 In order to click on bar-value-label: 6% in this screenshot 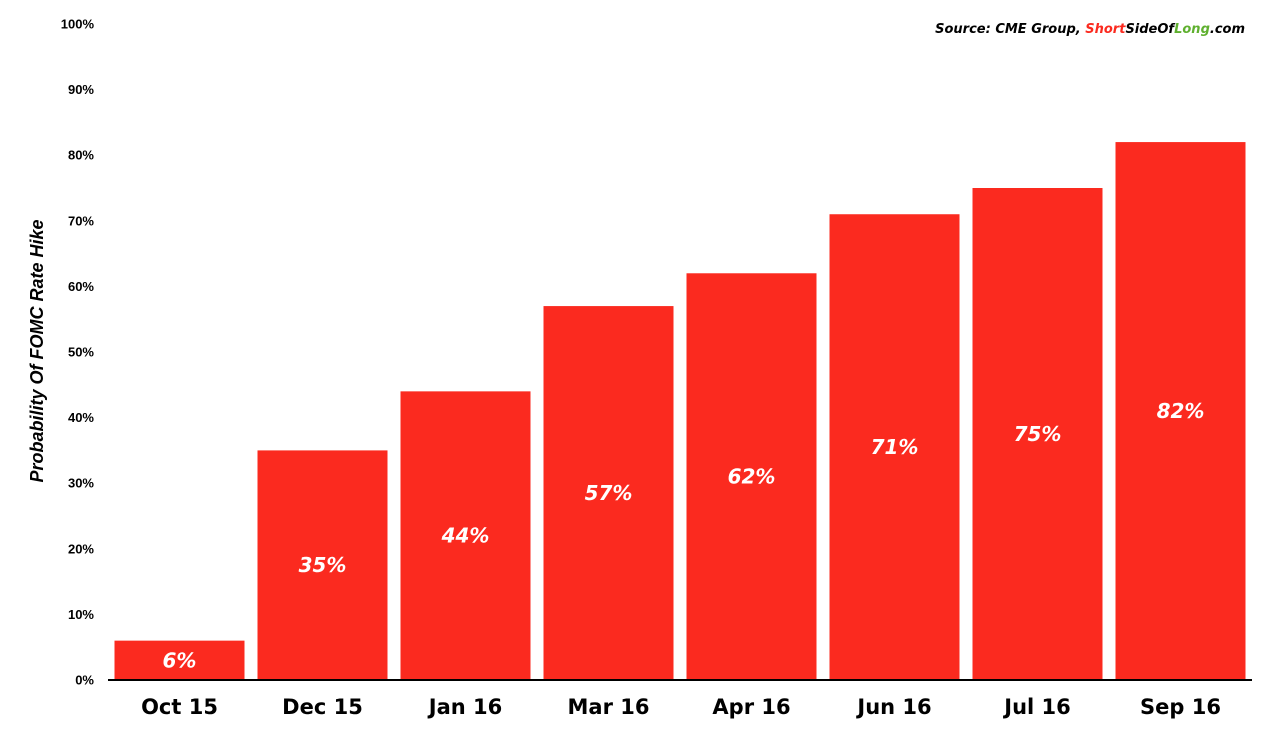, I will do `click(180, 660)`.